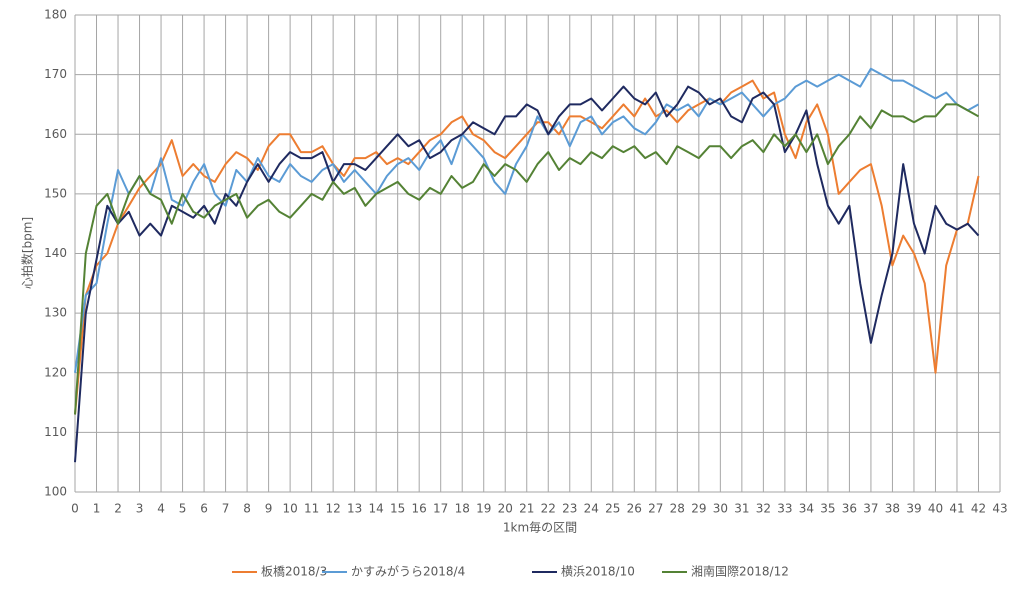  What do you see at coordinates (462, 509) in the screenshot?
I see `x-tick-label: 18` at bounding box center [462, 509].